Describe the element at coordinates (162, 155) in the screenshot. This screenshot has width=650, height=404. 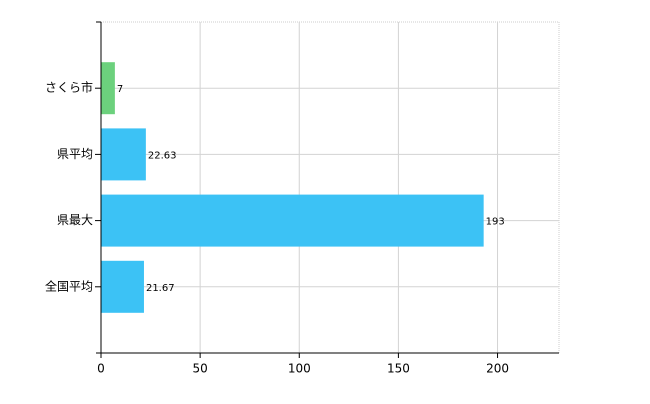
I see `value-label: 22.63` at that location.